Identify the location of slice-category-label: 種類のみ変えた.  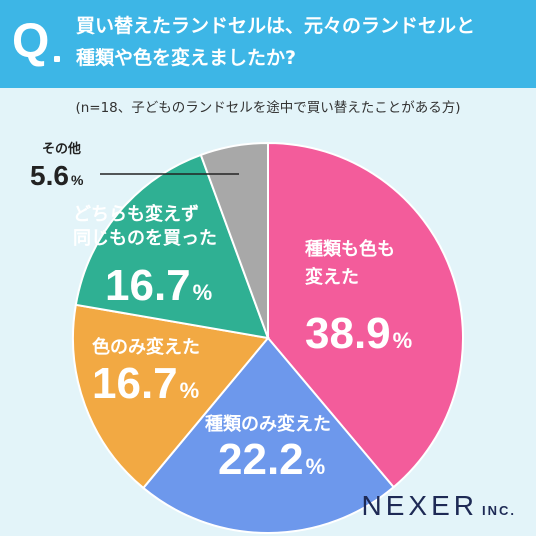
(268, 424).